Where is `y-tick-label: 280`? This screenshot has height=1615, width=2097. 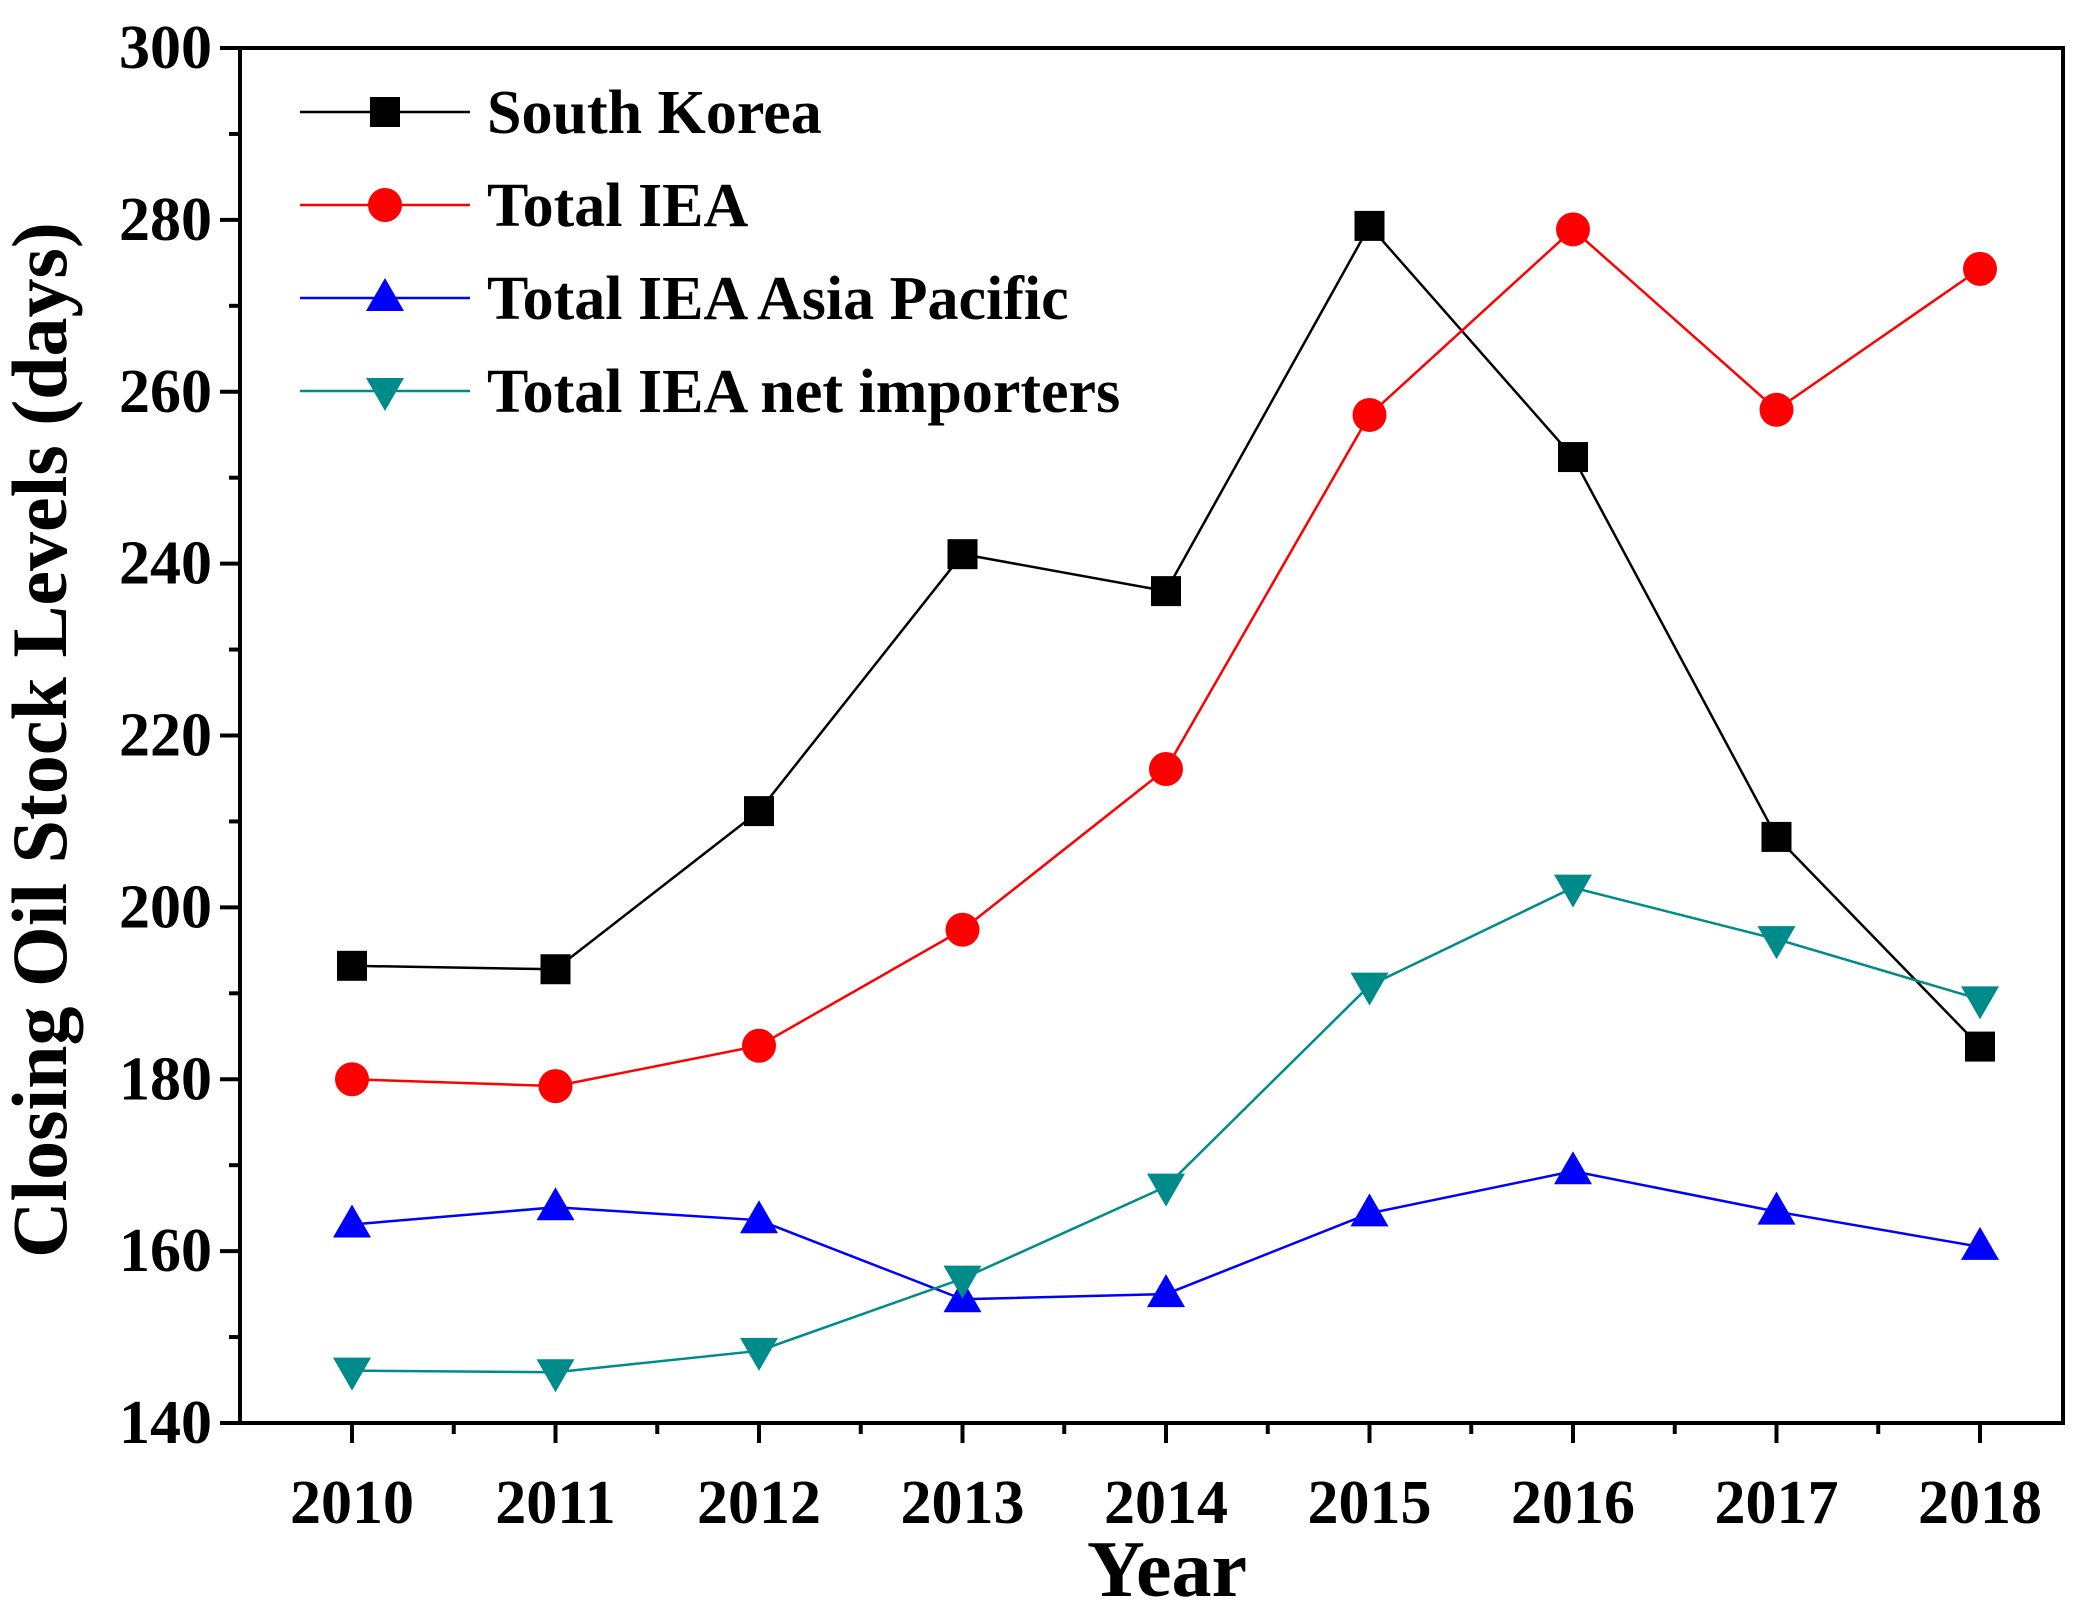 y-tick-label: 280 is located at coordinates (165, 220).